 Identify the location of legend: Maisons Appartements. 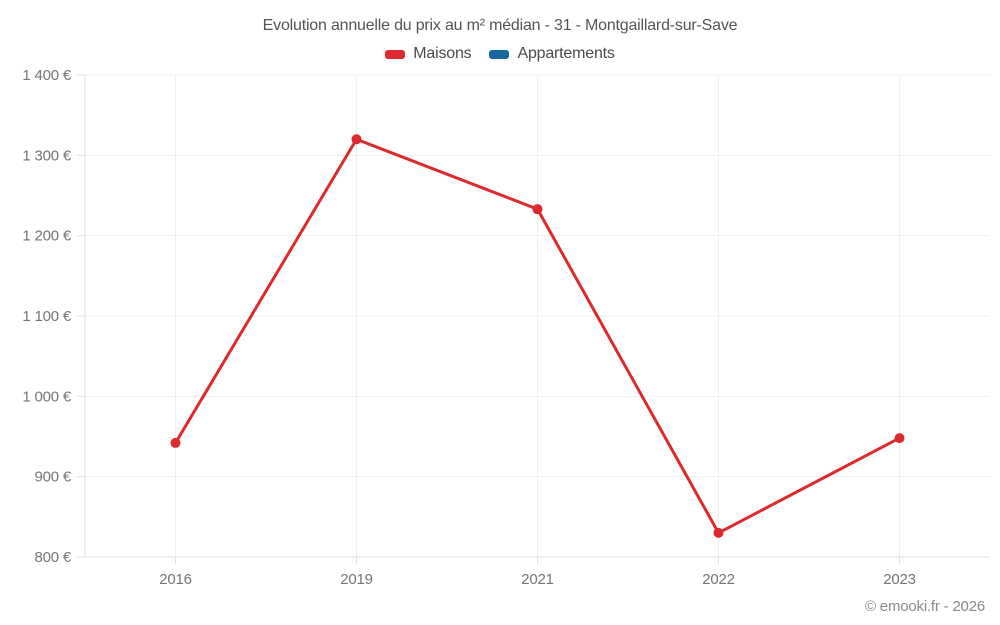
(500, 54).